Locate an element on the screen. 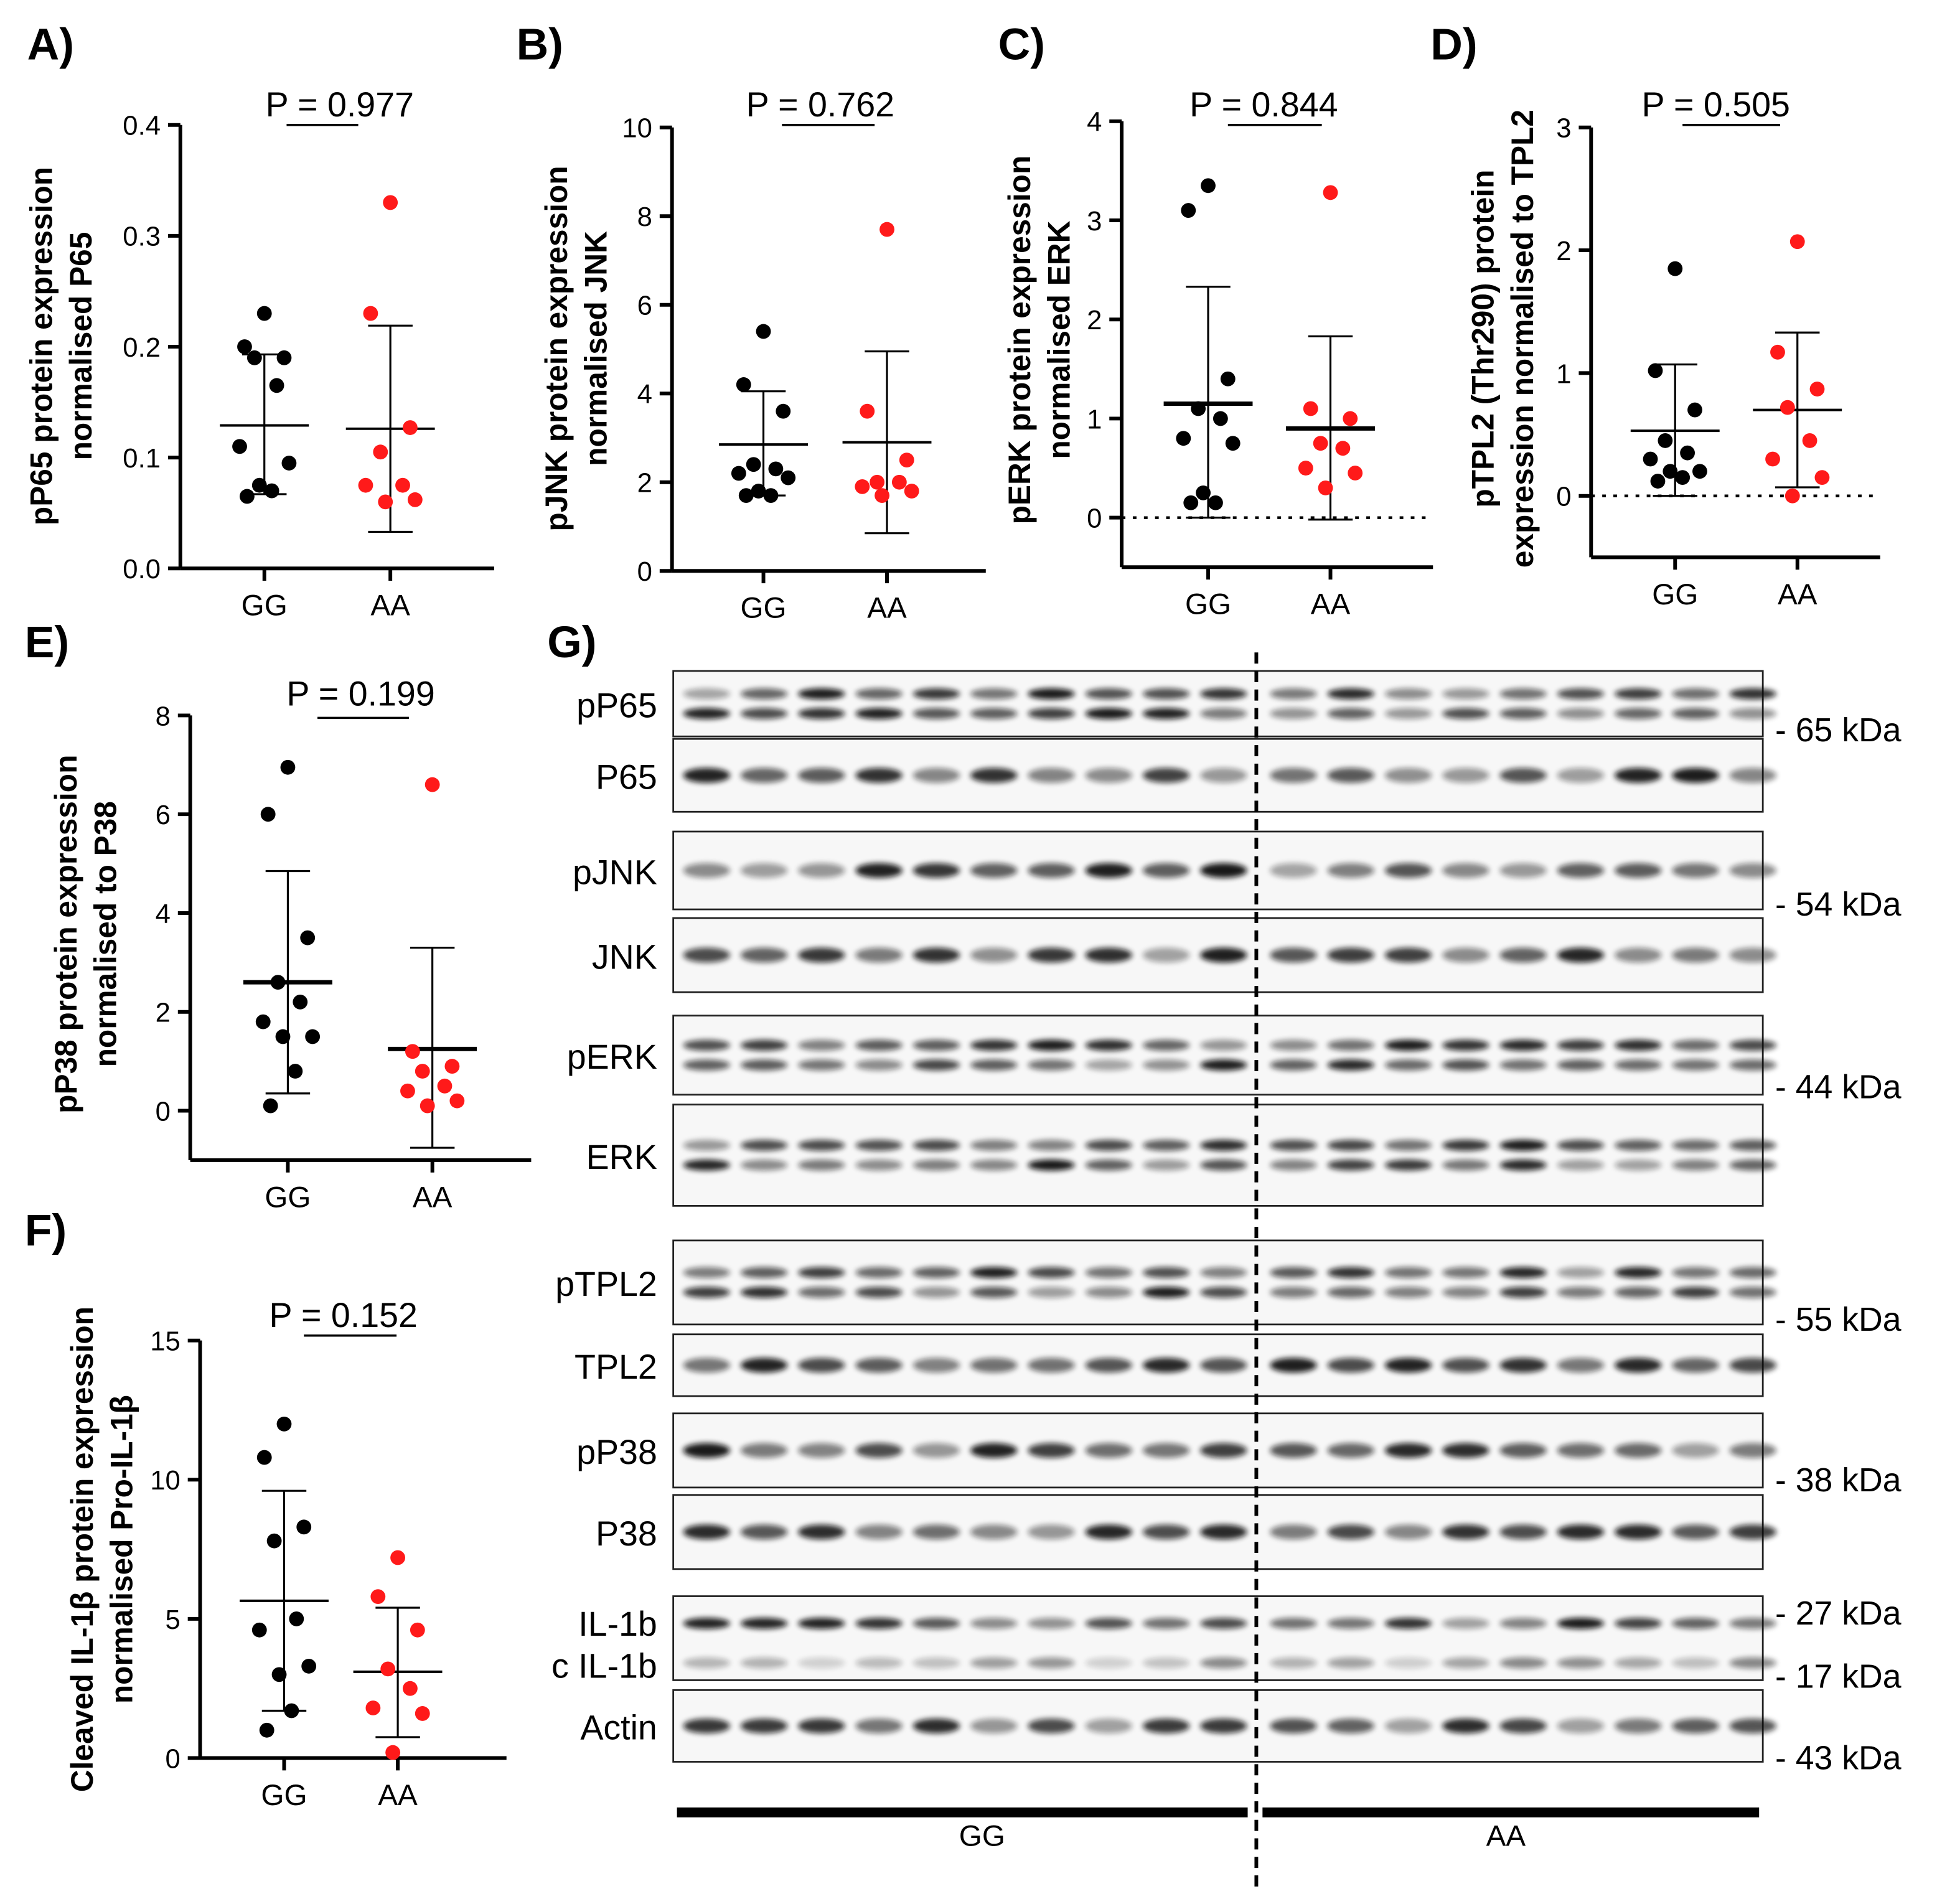 The image size is (1937, 1904). y-tick-label: 4 is located at coordinates (1094, 122).